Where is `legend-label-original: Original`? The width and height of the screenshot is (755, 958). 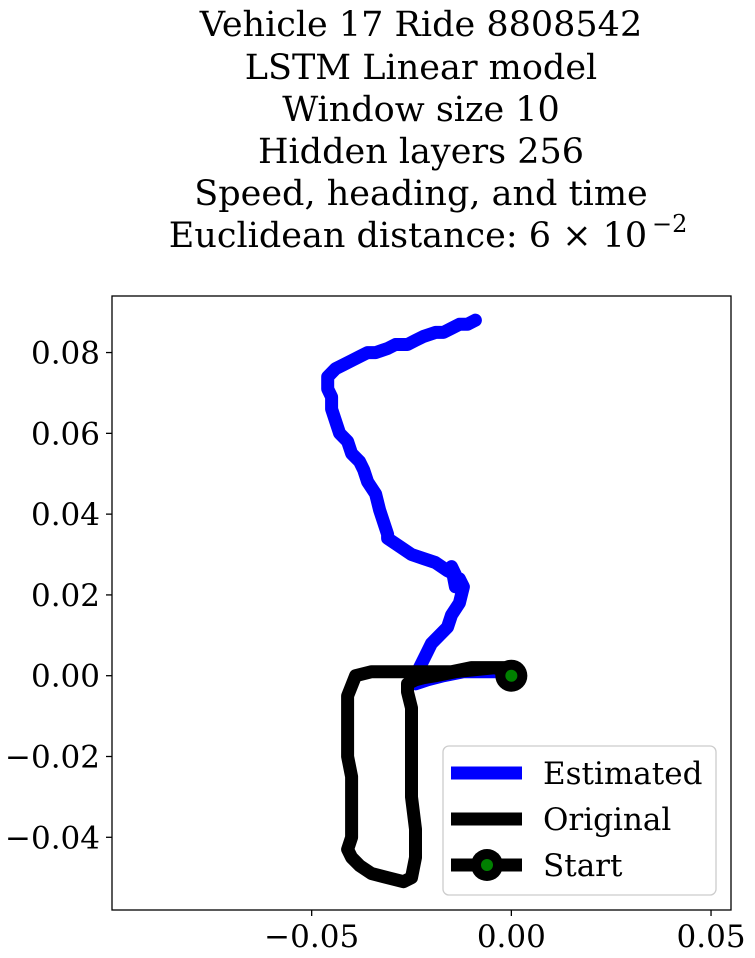 legend-label-original: Original is located at coordinates (607, 820).